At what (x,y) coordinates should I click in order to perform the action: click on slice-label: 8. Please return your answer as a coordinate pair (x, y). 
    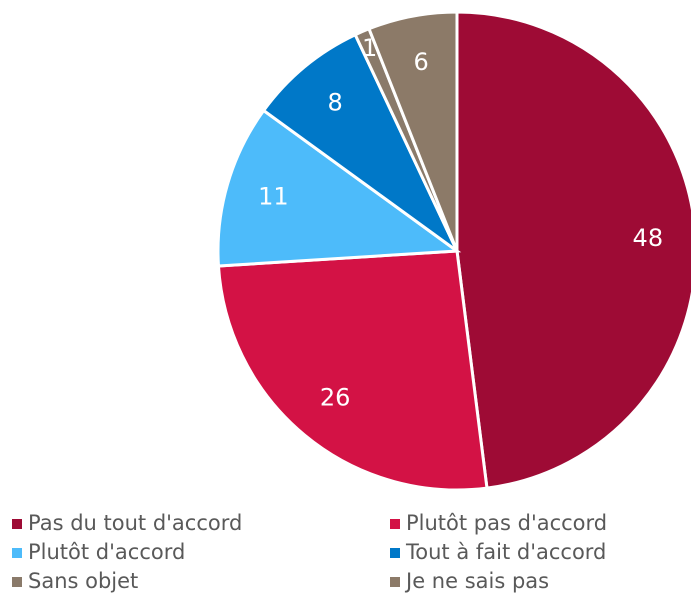
    Looking at the image, I should click on (334, 103).